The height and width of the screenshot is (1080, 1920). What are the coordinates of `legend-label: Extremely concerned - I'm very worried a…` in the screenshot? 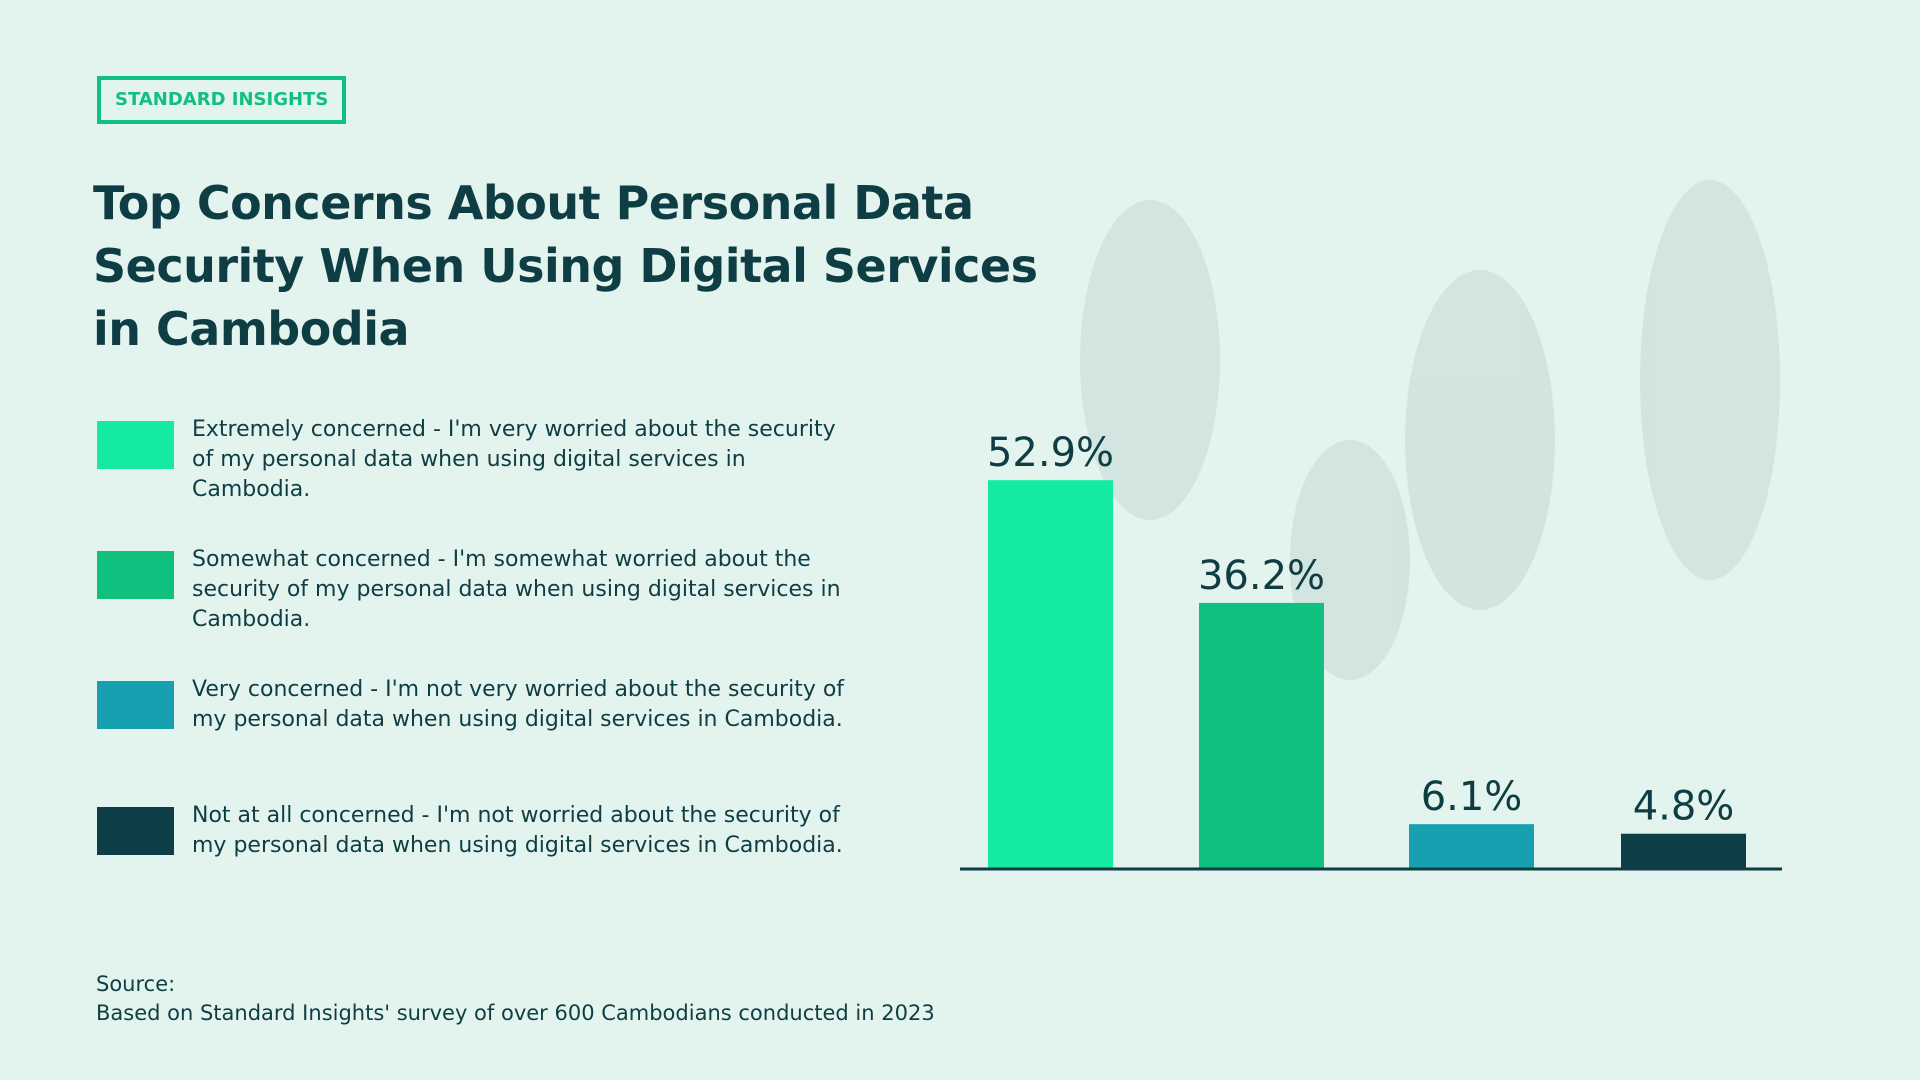 It's located at (514, 459).